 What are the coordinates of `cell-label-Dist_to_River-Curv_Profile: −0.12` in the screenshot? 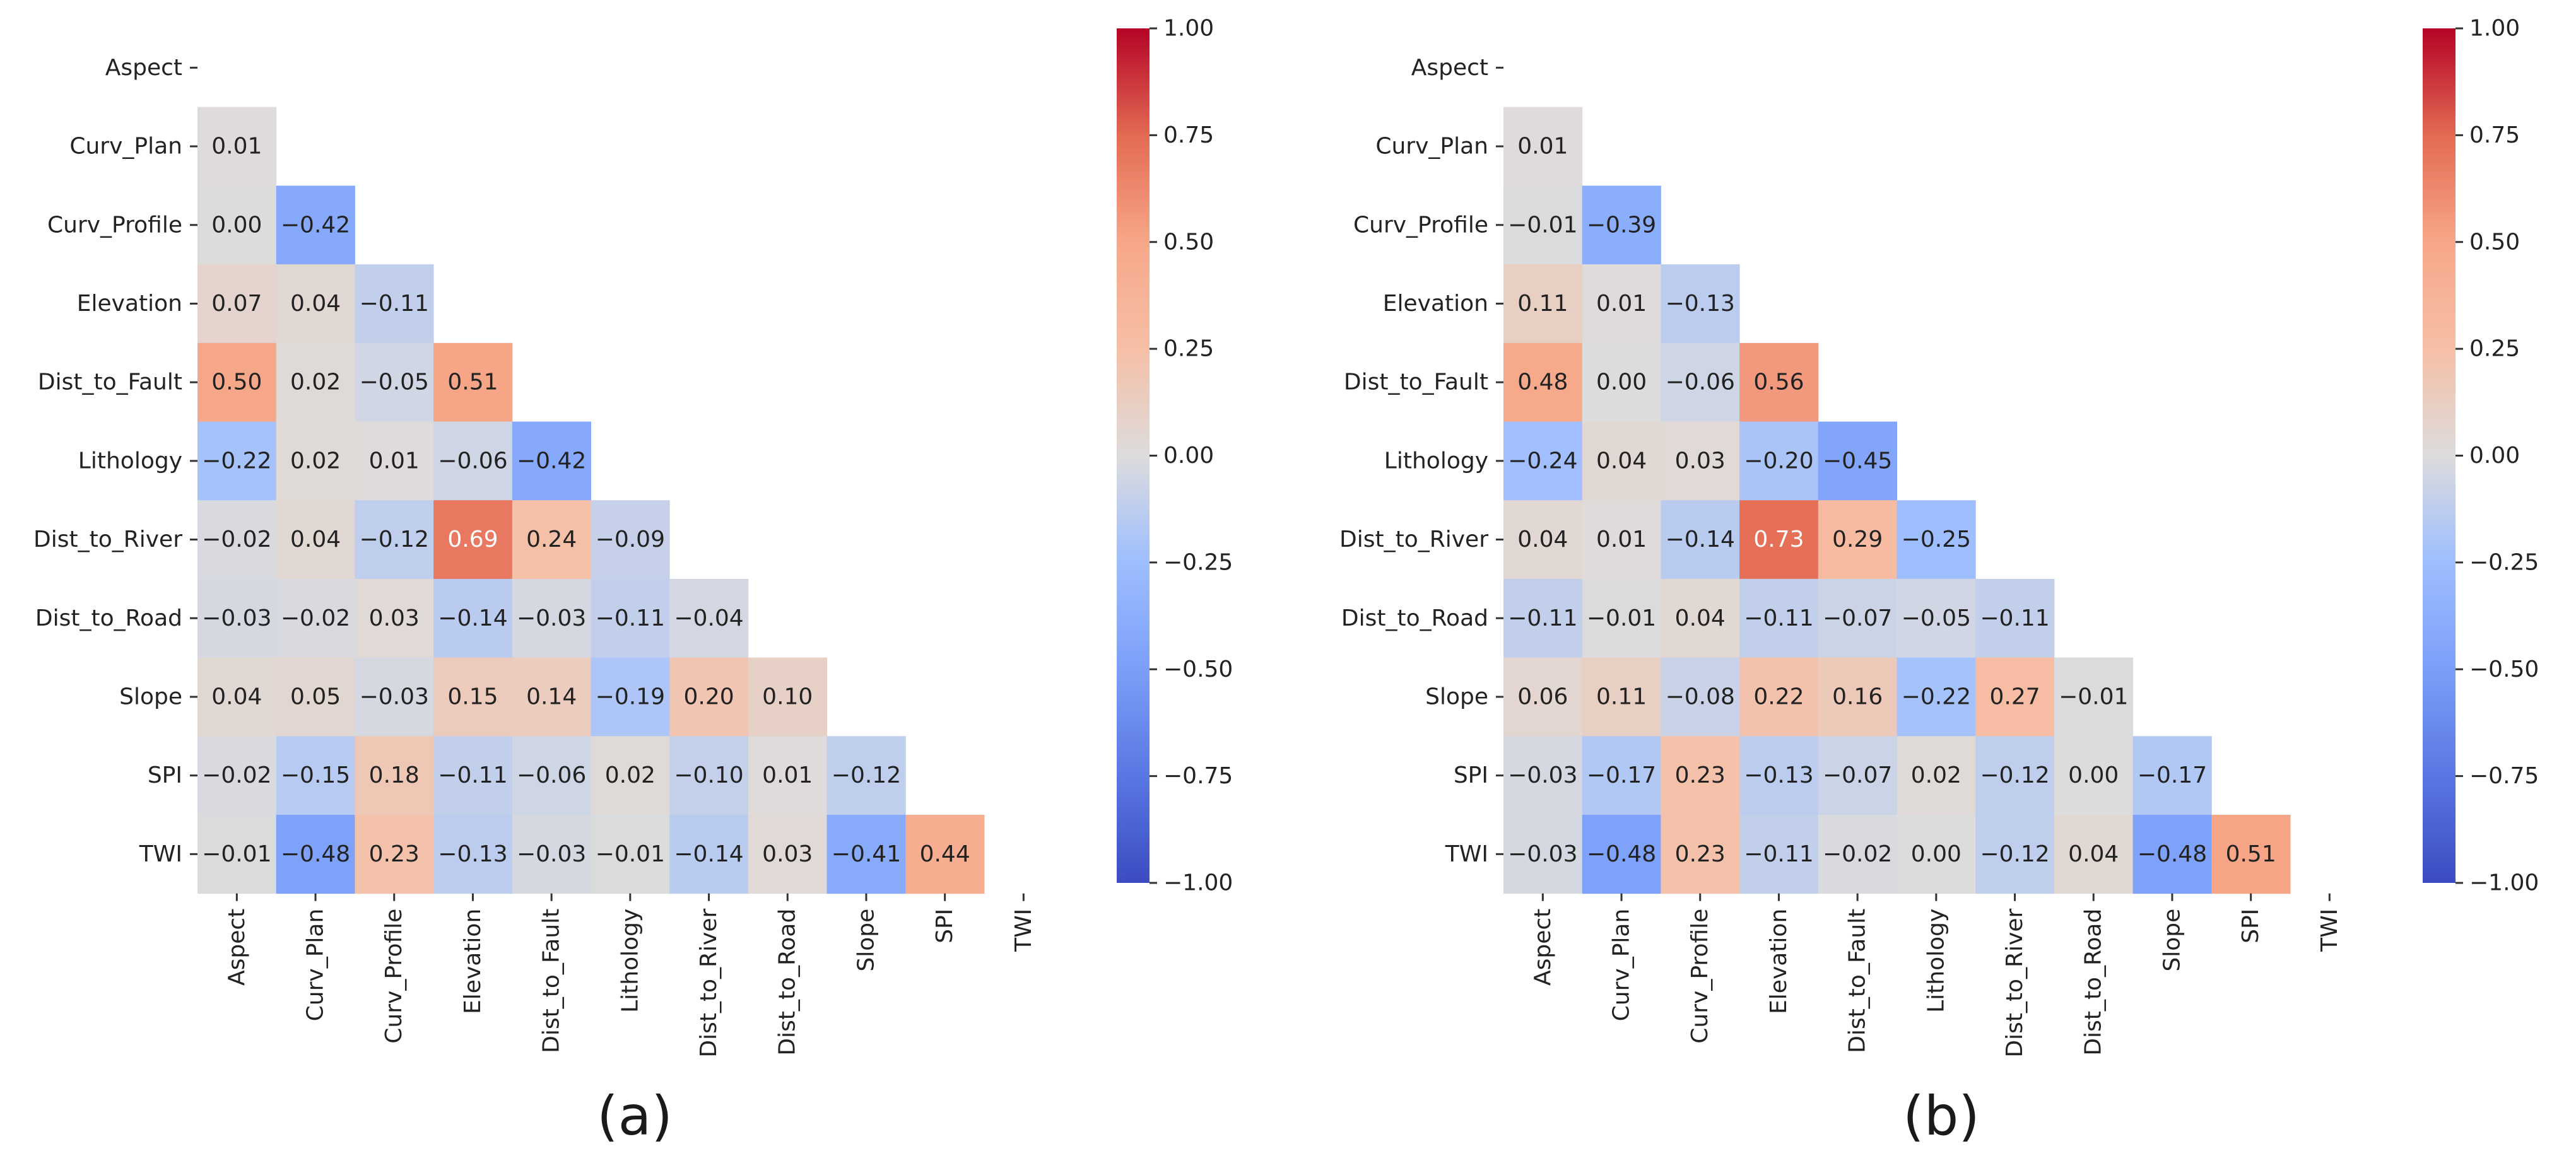 It's located at (394, 539).